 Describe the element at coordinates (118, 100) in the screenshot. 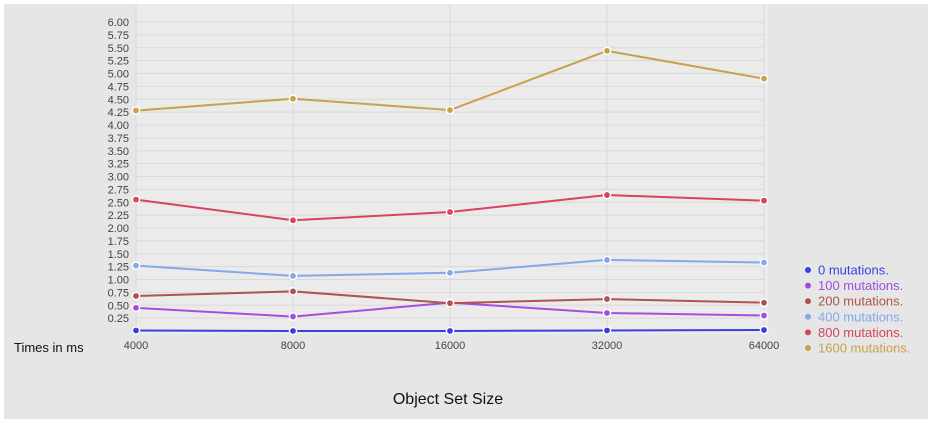

I see `y-tick-label: 4.50` at that location.